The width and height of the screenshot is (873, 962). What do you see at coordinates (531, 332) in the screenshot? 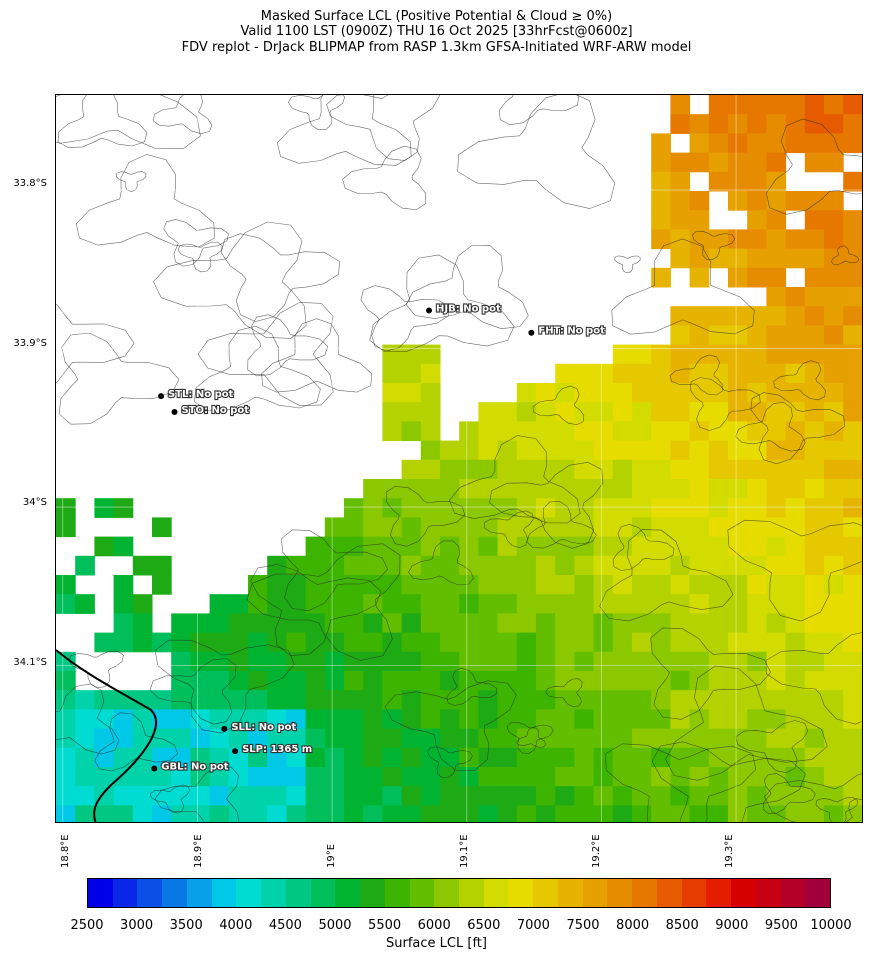
I see `station-dot` at bounding box center [531, 332].